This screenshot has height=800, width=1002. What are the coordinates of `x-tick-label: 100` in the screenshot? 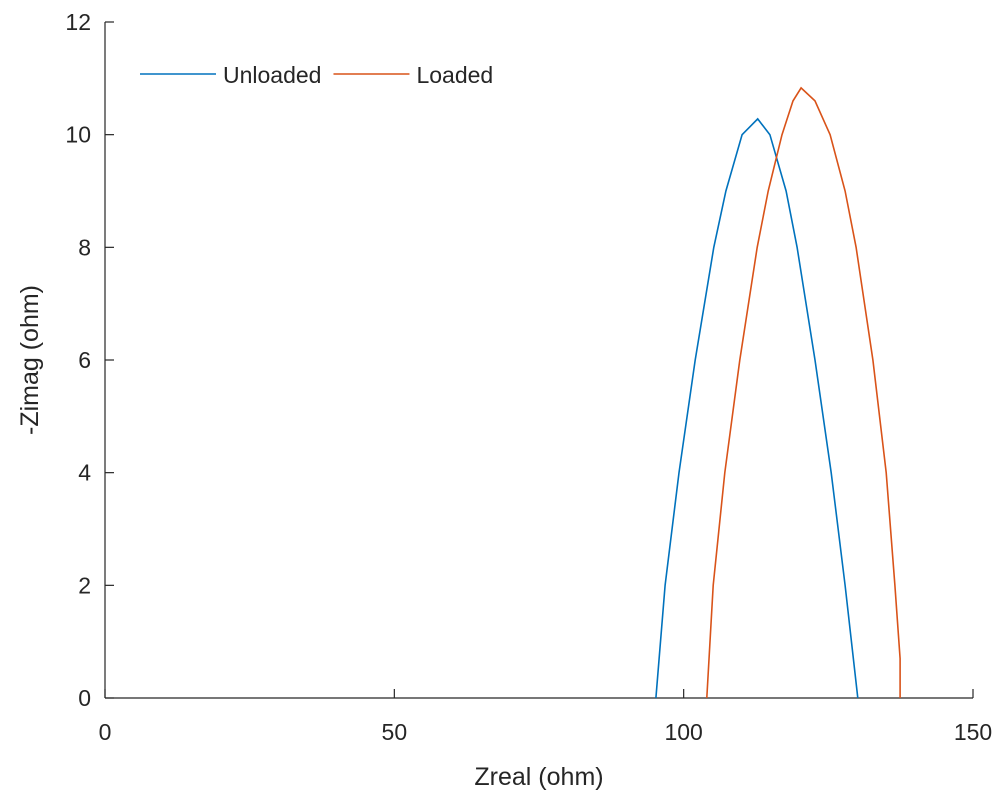 It's located at (683, 732).